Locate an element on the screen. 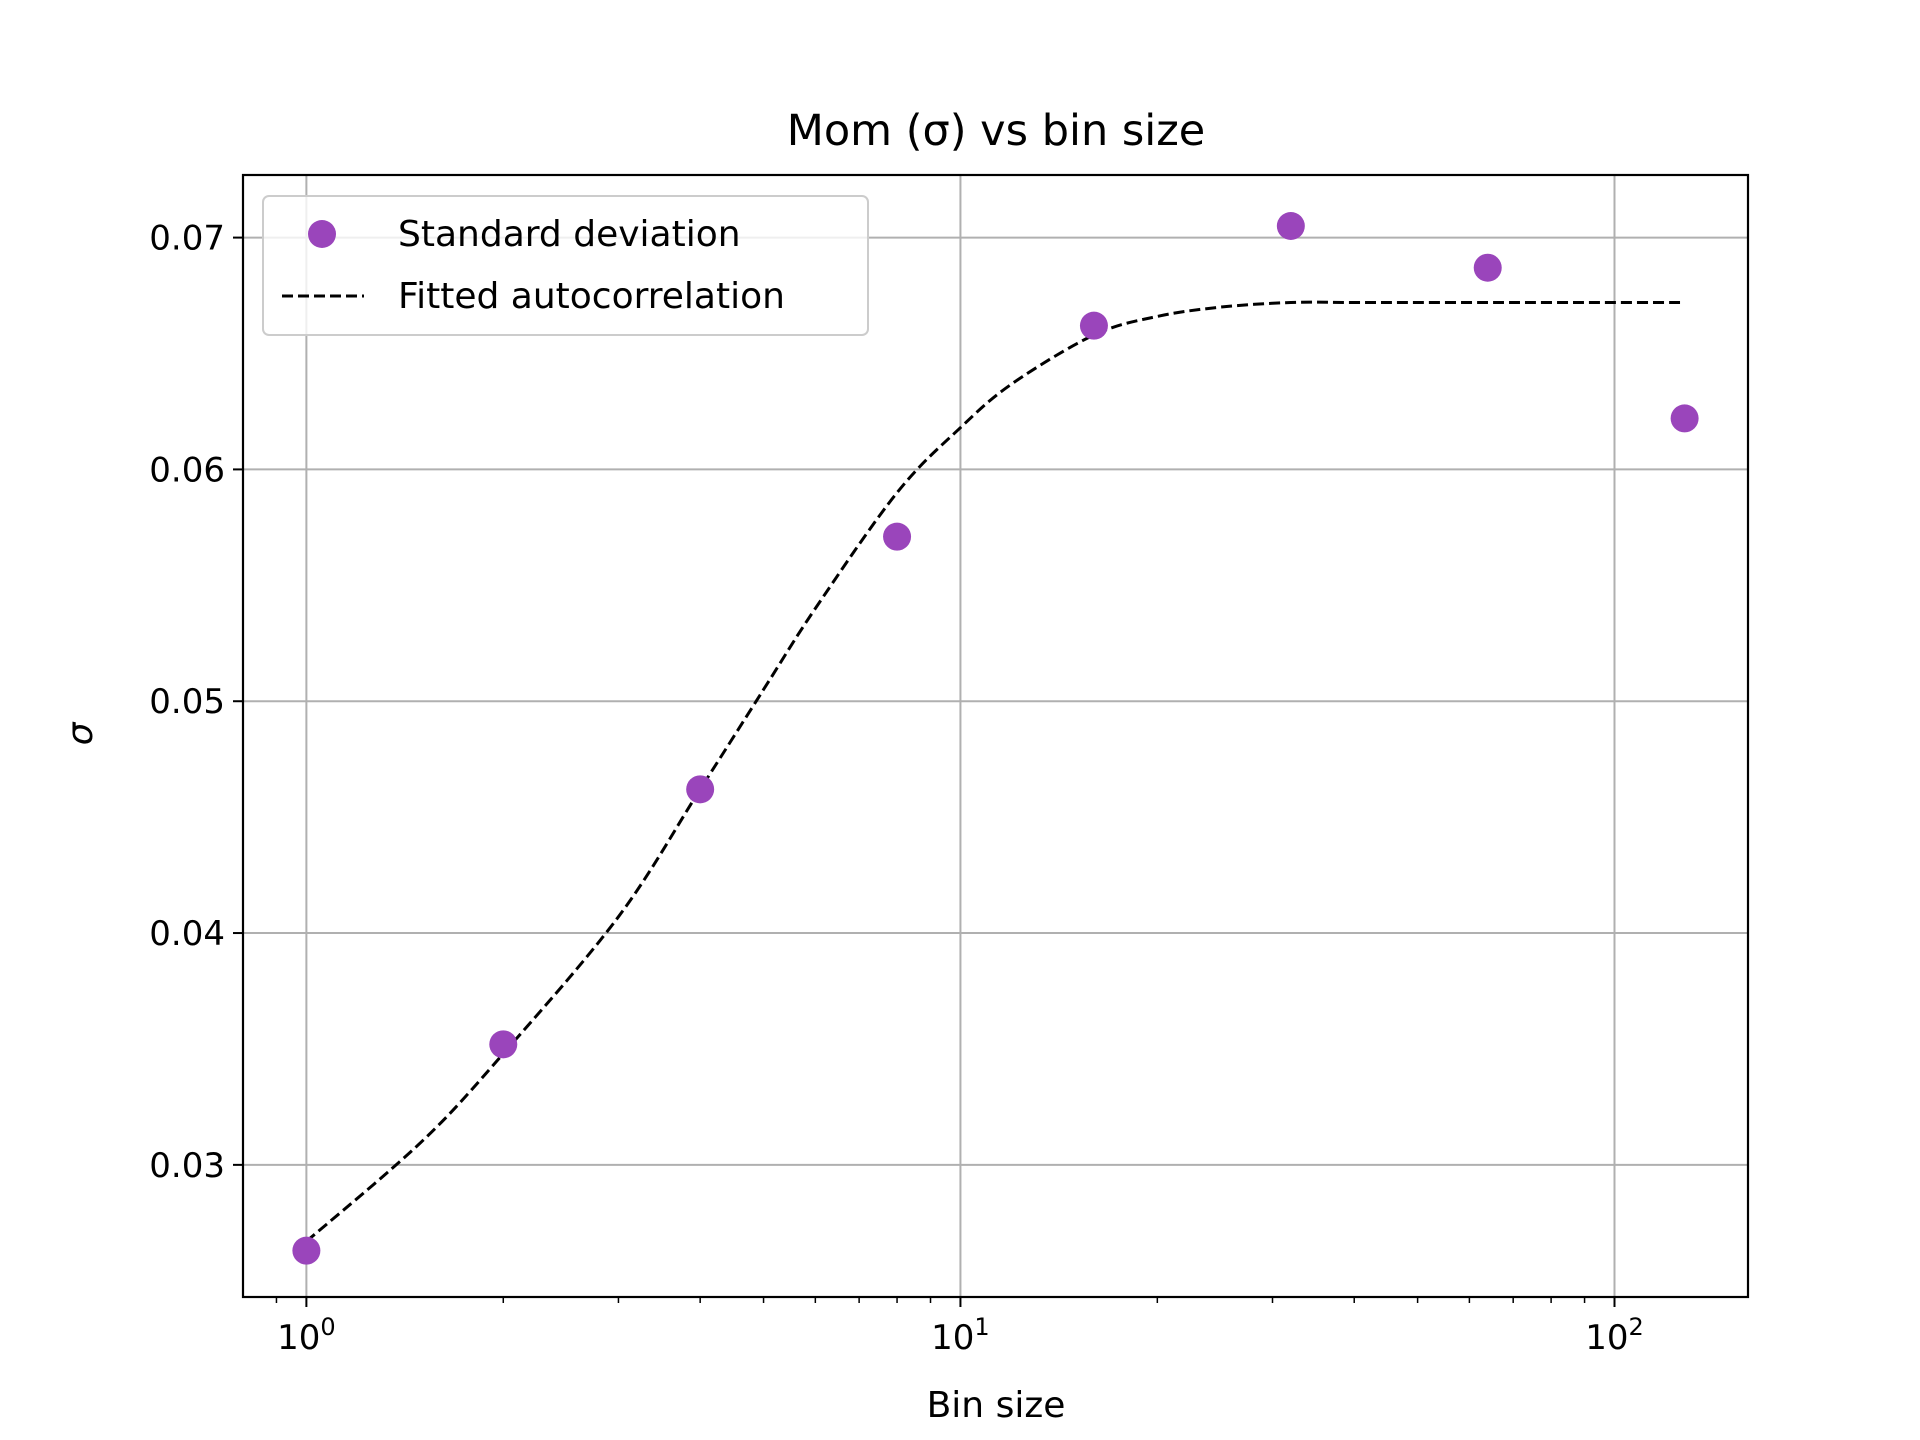  x-tick-label: 10⁰ is located at coordinates (306, 1335).